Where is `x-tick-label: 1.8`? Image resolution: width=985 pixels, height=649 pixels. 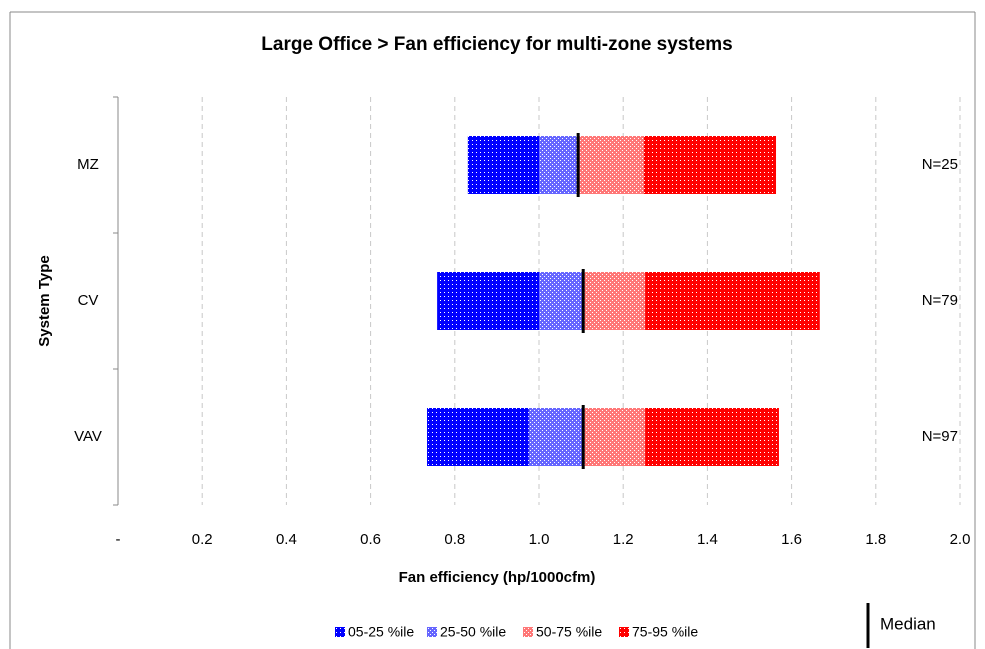 x-tick-label: 1.8 is located at coordinates (875, 539).